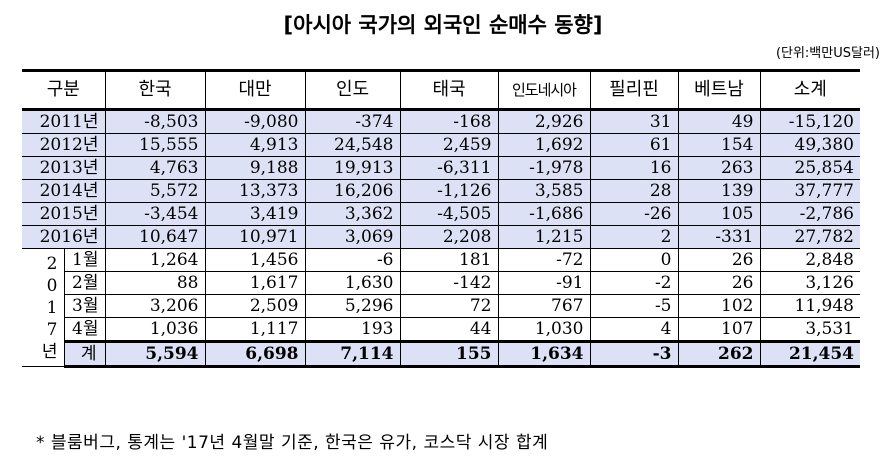 This screenshot has height=456, width=886. Describe the element at coordinates (255, 191) in the screenshot. I see `cell: 13,373` at that location.